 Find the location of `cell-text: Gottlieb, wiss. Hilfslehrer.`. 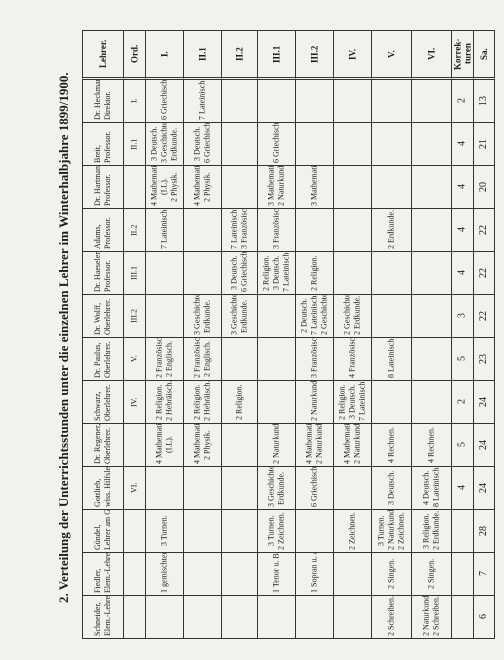

cell-text: Gottlieb, wiss. Hilfslehrer. is located at coordinates (103, 487).